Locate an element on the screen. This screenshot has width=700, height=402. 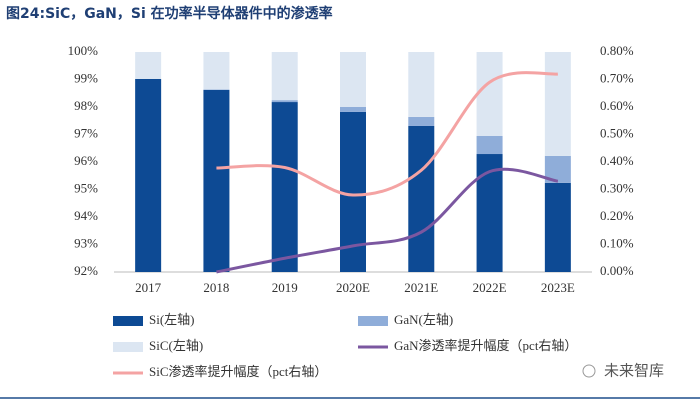
y-tick-label: 98% is located at coordinates (86, 105).